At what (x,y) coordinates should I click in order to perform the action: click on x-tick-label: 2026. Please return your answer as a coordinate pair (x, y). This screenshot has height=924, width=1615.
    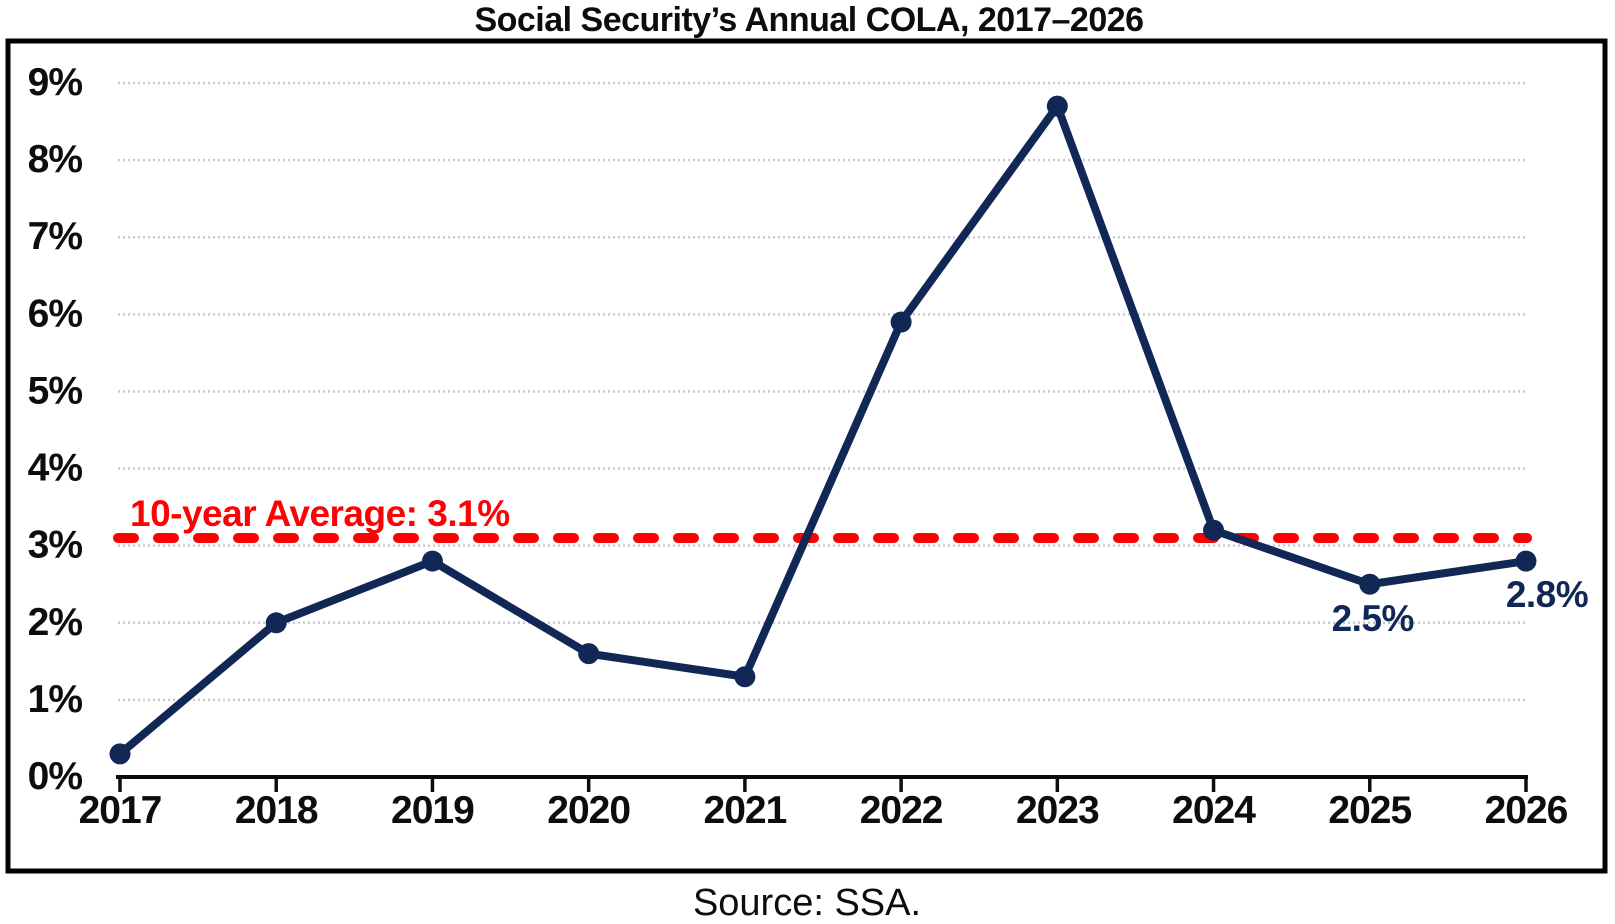
    Looking at the image, I should click on (1526, 810).